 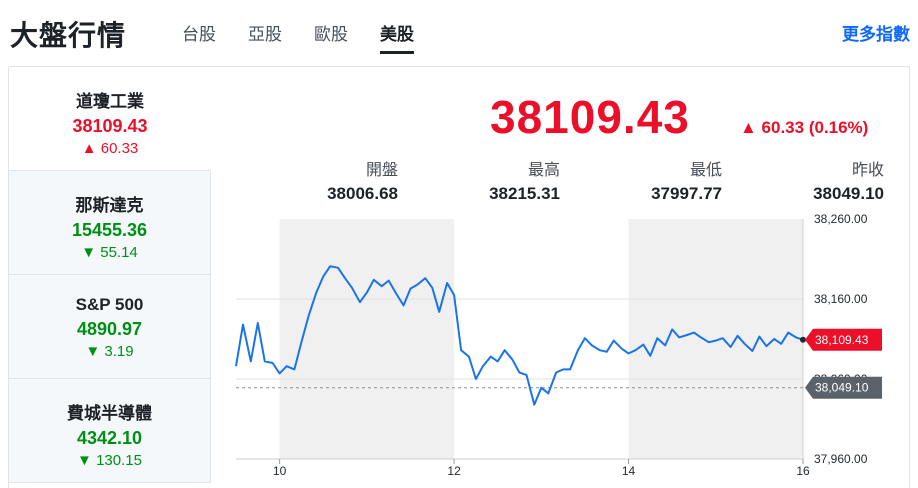 What do you see at coordinates (199, 34) in the screenshot?
I see `tab-taiwan: 台股` at bounding box center [199, 34].